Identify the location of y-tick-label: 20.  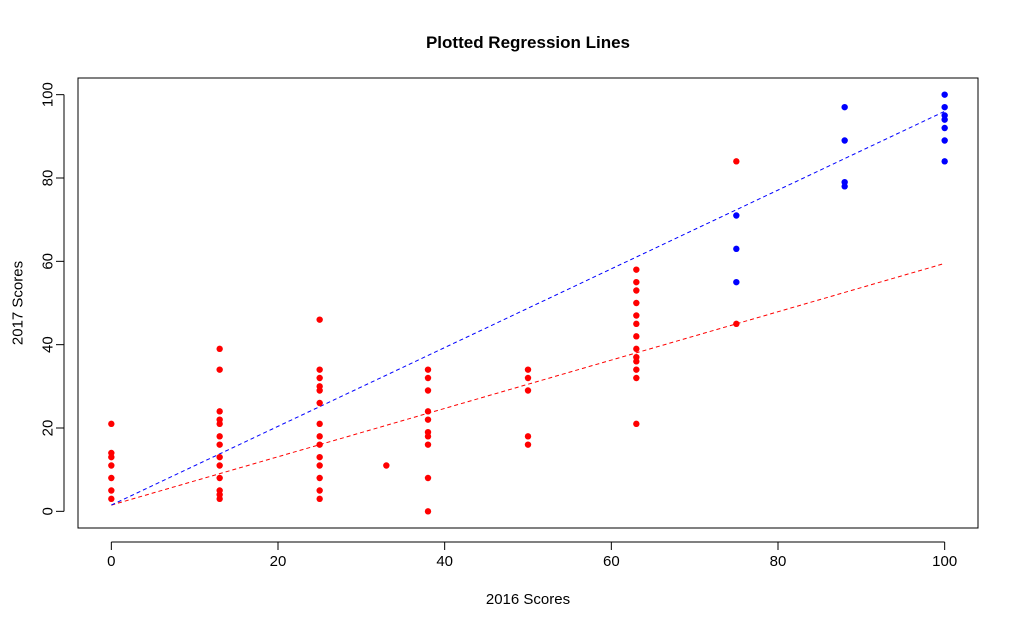
(48, 428).